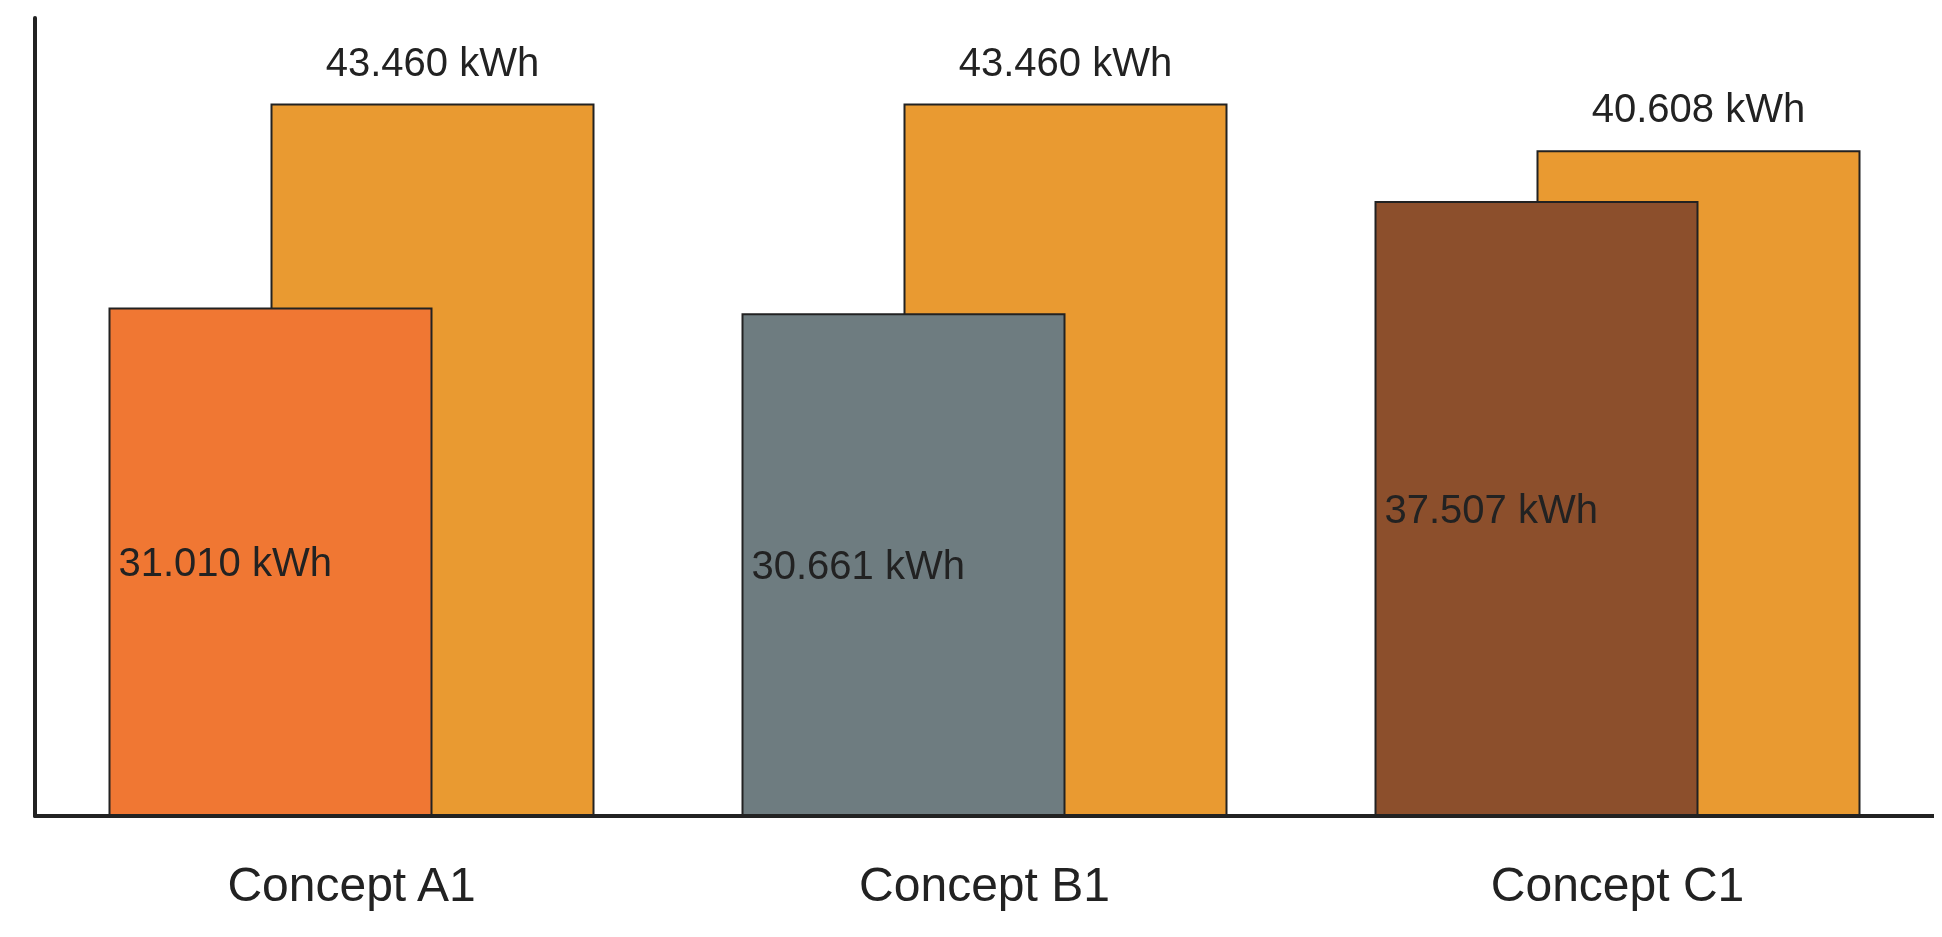 This screenshot has height=937, width=1942. I want to click on x-tick-label: Concept C1, so click(1617, 884).